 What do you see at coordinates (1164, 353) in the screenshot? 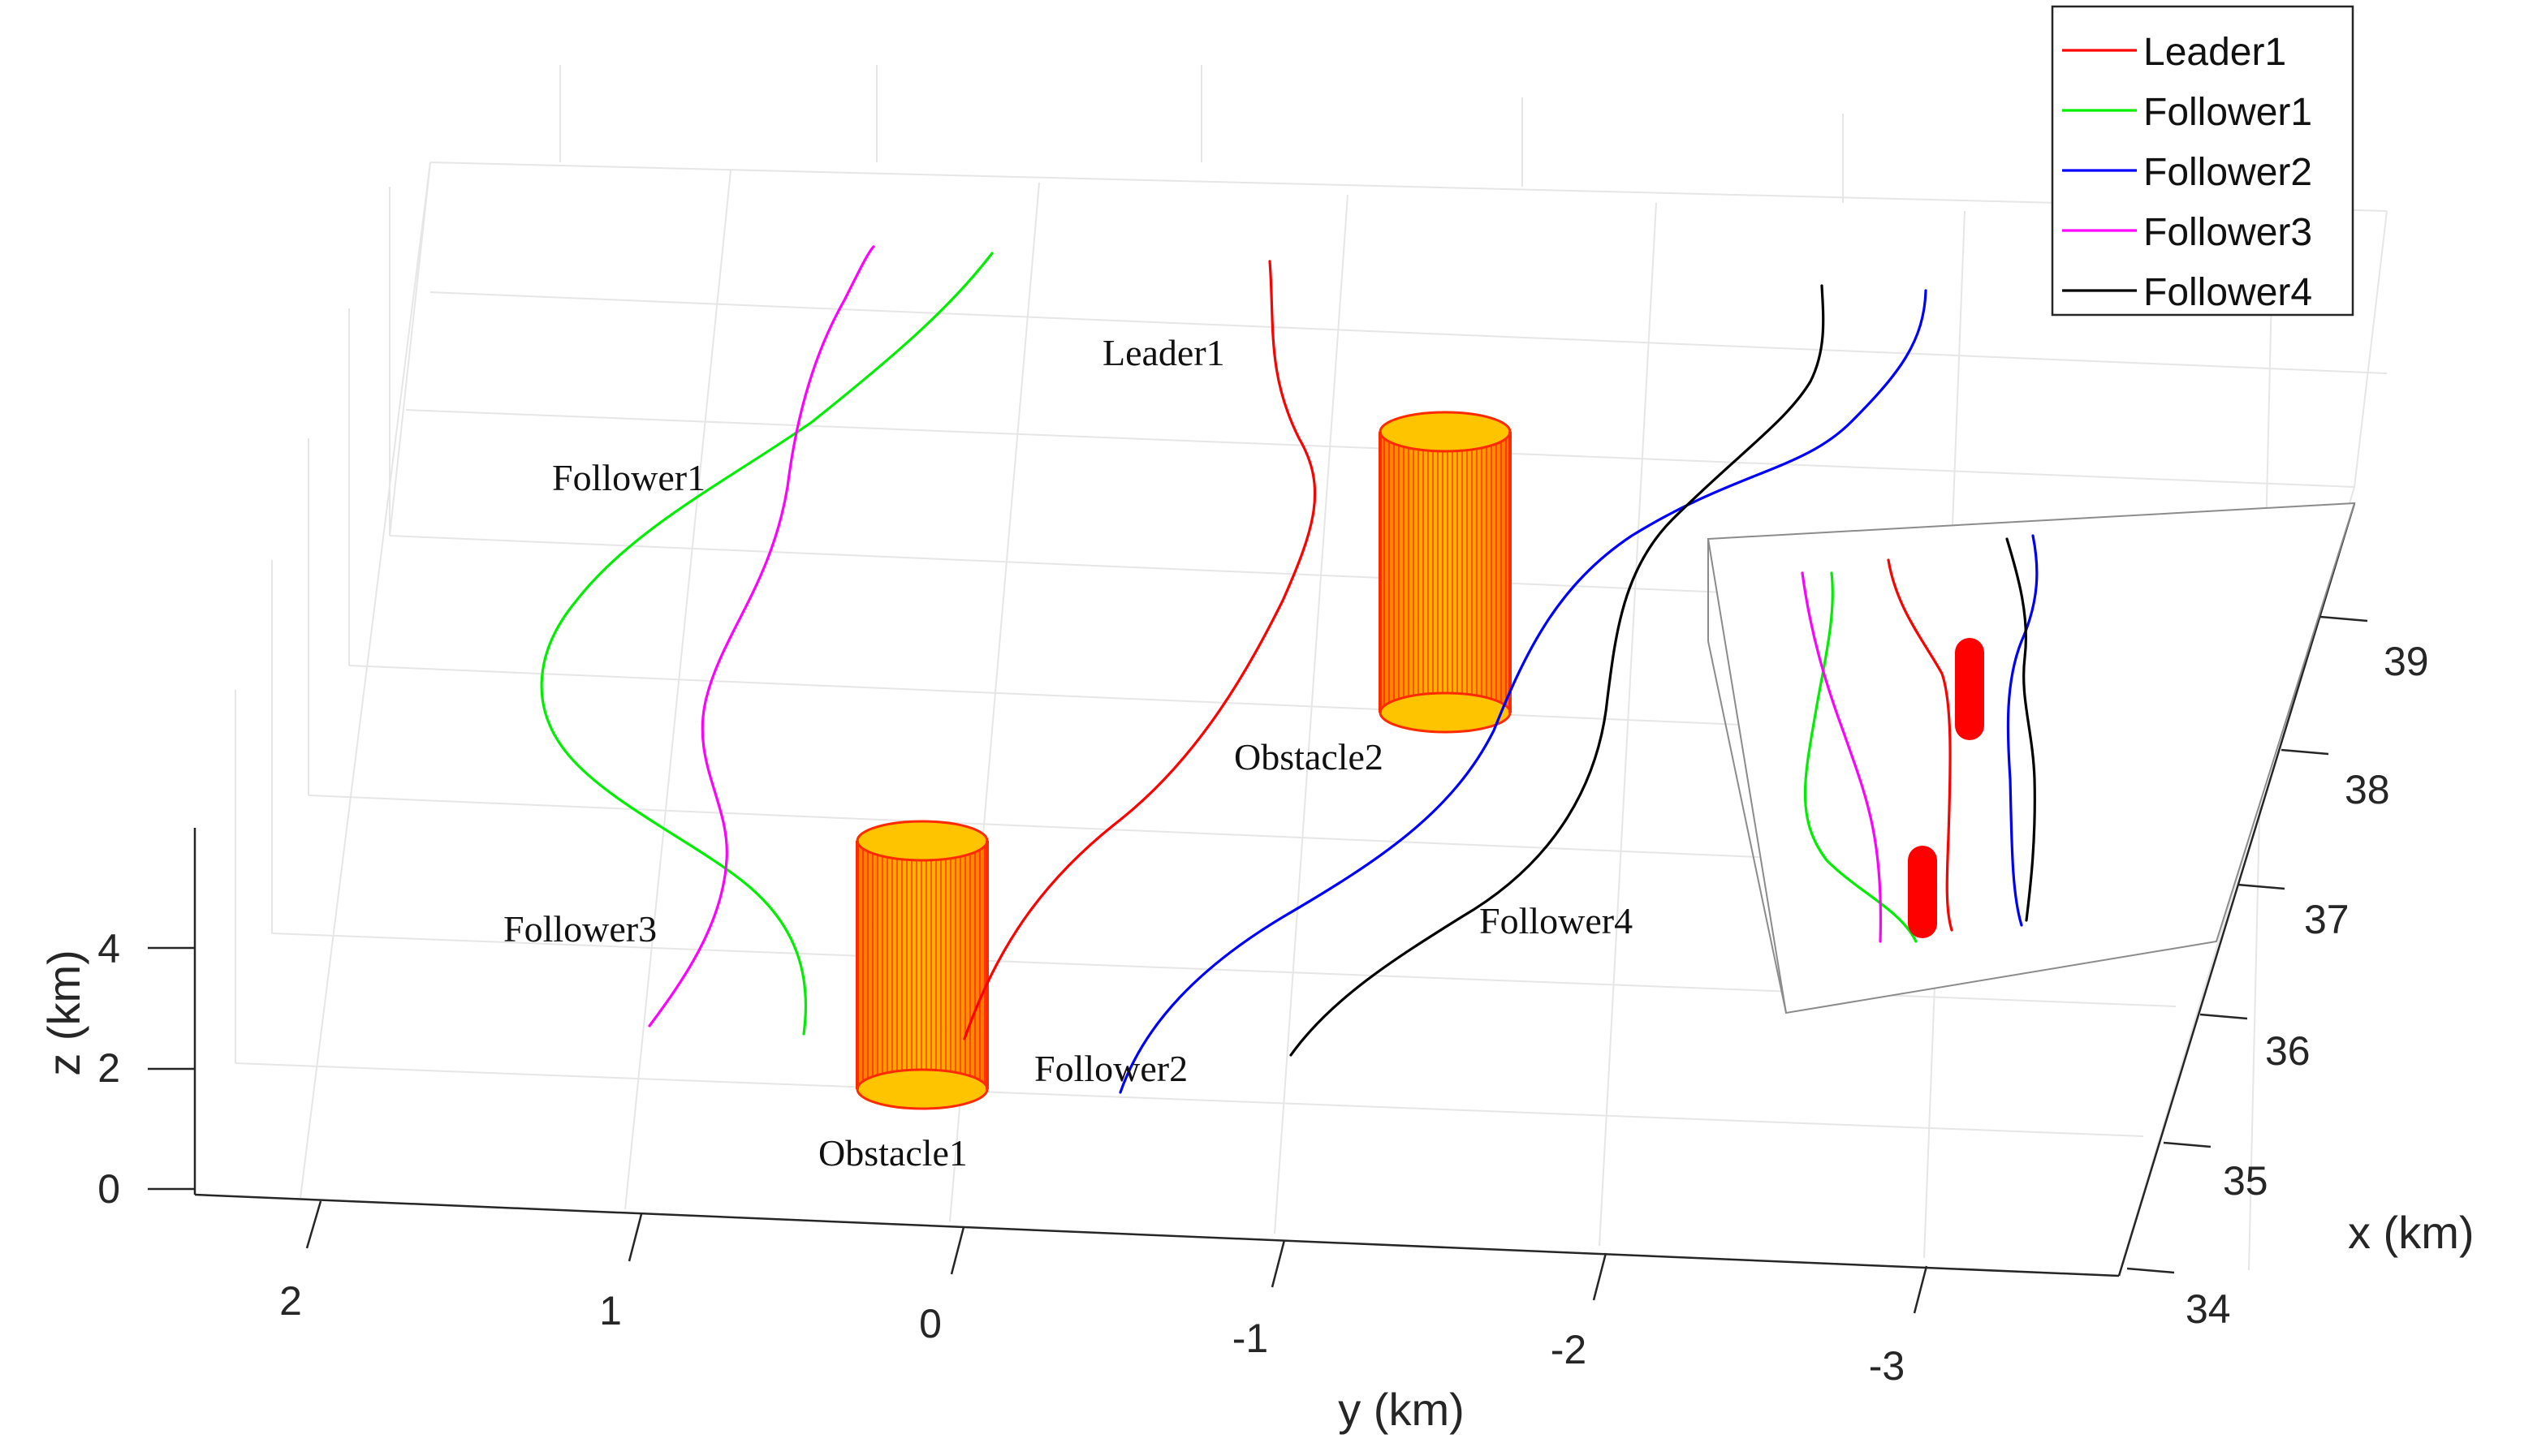
I see `annotation-leader1: Leader1` at bounding box center [1164, 353].